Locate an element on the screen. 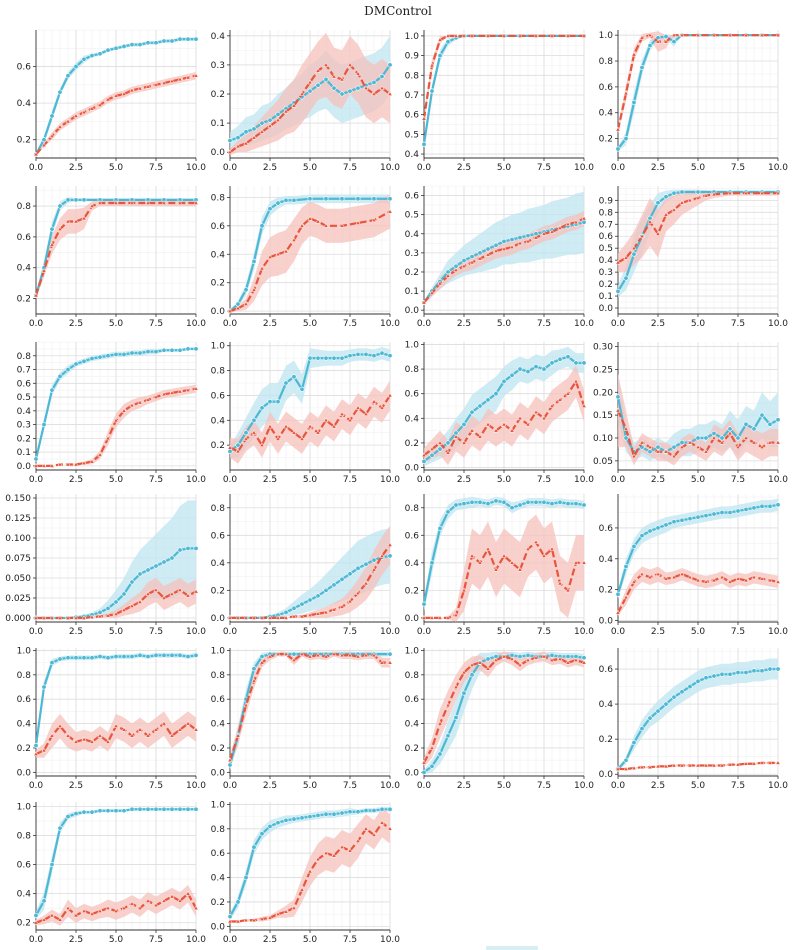 This screenshot has height=950, width=796. panel-21: 0.0 2.5 5.0 7.5 10.0 0.2 0.4 0.6 0.8 1.0 is located at coordinates (111, 873).